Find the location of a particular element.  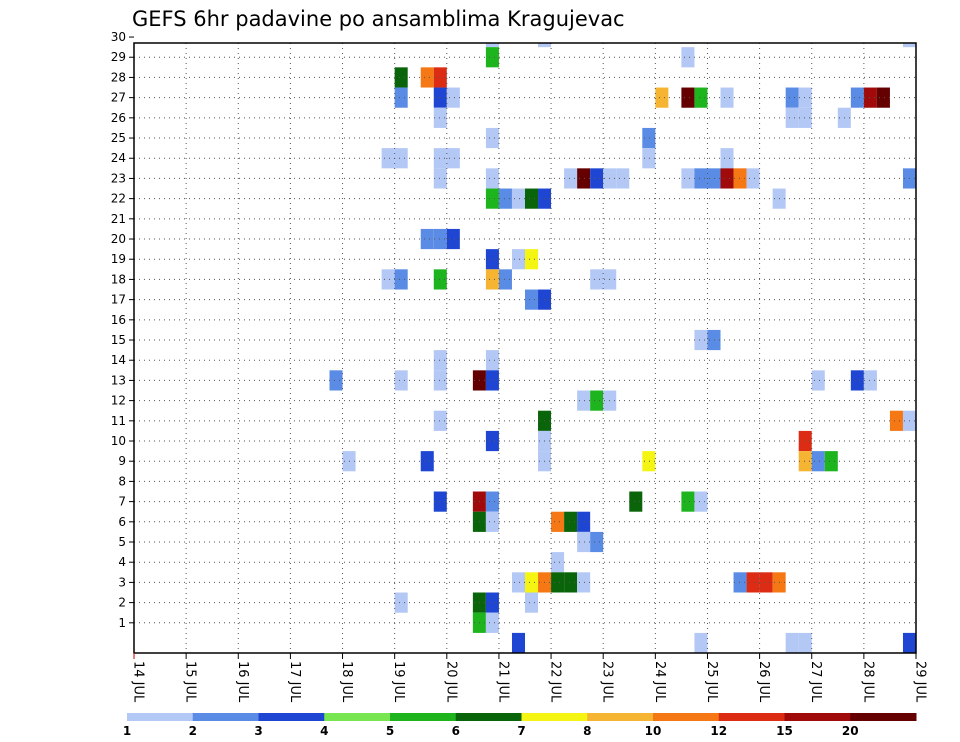

y-tick-label: 3 is located at coordinates (122, 582).